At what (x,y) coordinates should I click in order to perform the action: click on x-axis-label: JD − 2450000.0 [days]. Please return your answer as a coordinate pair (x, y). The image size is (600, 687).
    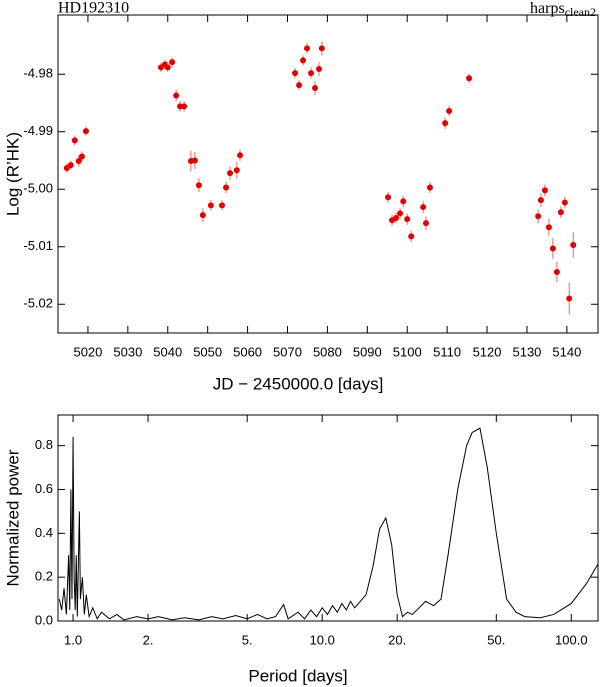
    Looking at the image, I should click on (298, 383).